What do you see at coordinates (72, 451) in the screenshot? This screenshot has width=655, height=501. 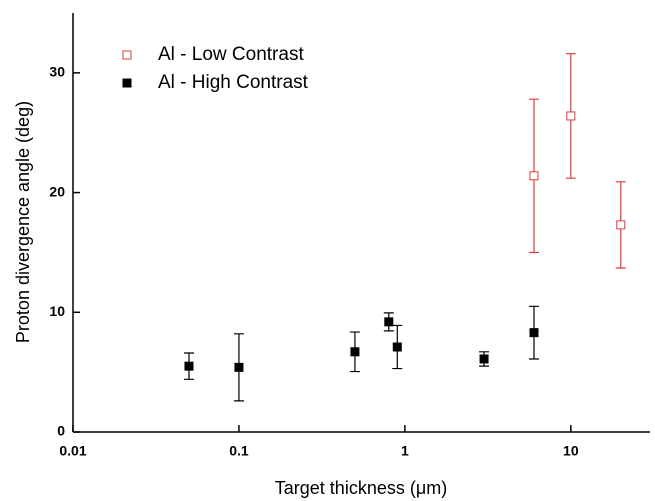 I see `x-tick-label: 0.01` at bounding box center [72, 451].